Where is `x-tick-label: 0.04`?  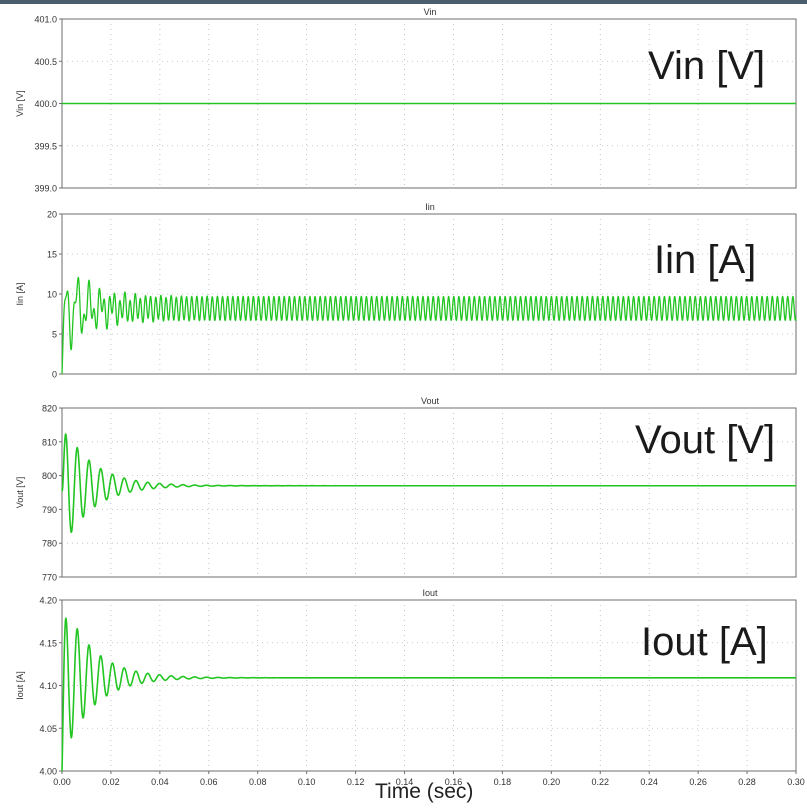 x-tick-label: 0.04 is located at coordinates (160, 782).